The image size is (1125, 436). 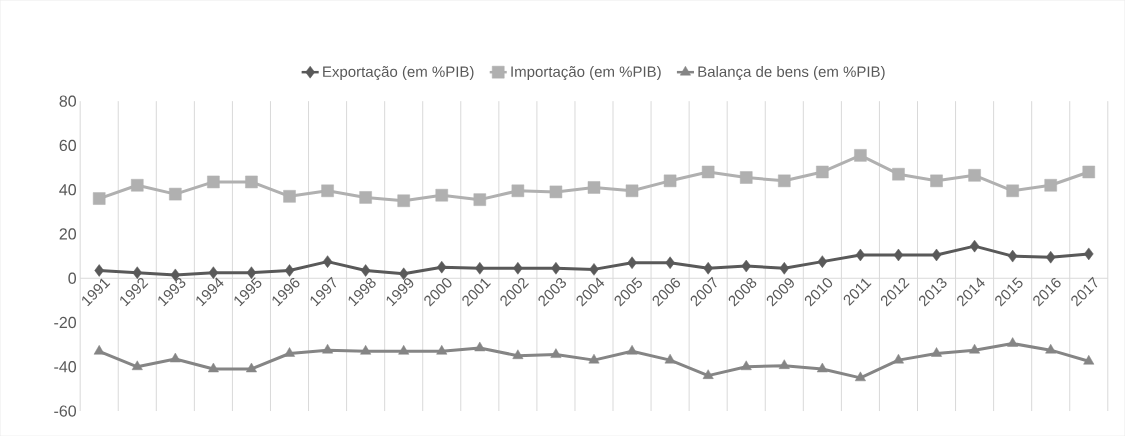 What do you see at coordinates (398, 72) in the screenshot?
I see `legend-label: Exportação (em %PIB)` at bounding box center [398, 72].